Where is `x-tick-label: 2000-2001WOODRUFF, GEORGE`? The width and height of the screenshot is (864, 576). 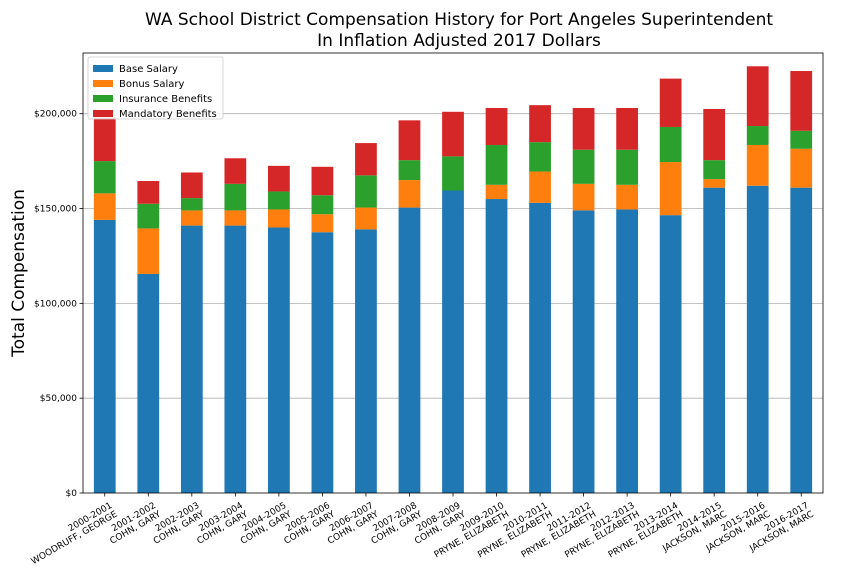 x-tick-label: 2000-2001WOODRUFF, GEORGE is located at coordinates (72, 534).